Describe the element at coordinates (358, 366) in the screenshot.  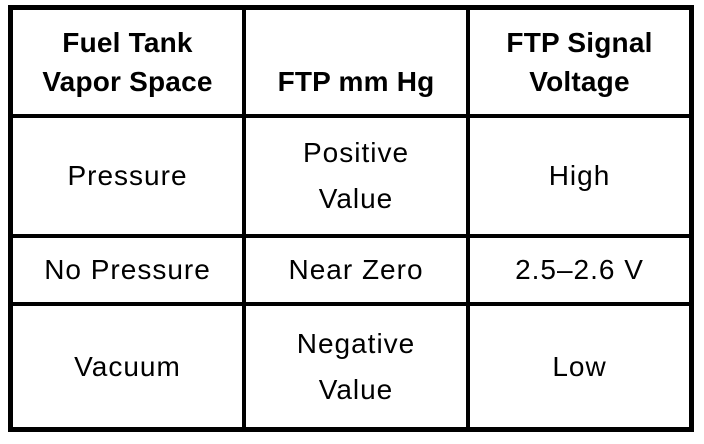
I see `cell-row3-ftp-mm-hg: Negative Value` at that location.